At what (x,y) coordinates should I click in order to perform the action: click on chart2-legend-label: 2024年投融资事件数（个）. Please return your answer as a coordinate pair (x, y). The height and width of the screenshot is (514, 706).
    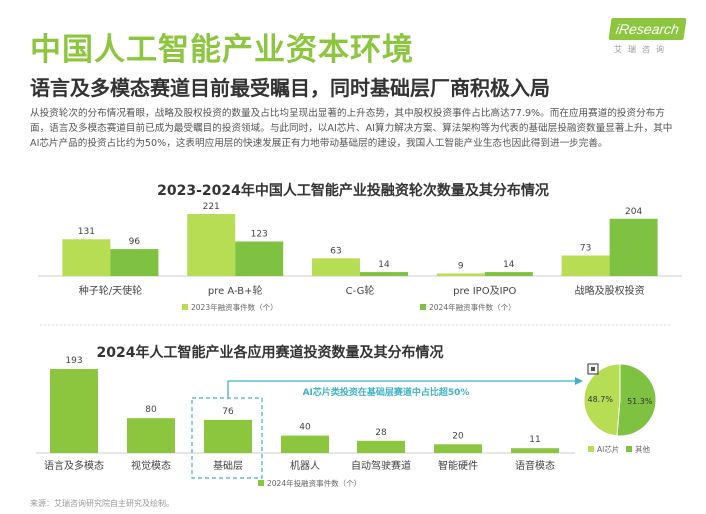
    Looking at the image, I should click on (314, 483).